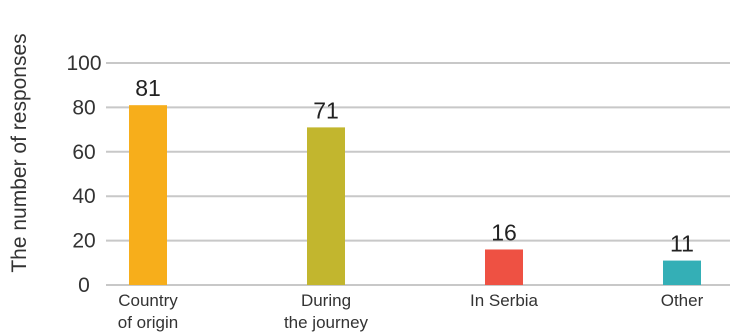 The width and height of the screenshot is (735, 336). I want to click on y-tick-label: 40, so click(83, 196).